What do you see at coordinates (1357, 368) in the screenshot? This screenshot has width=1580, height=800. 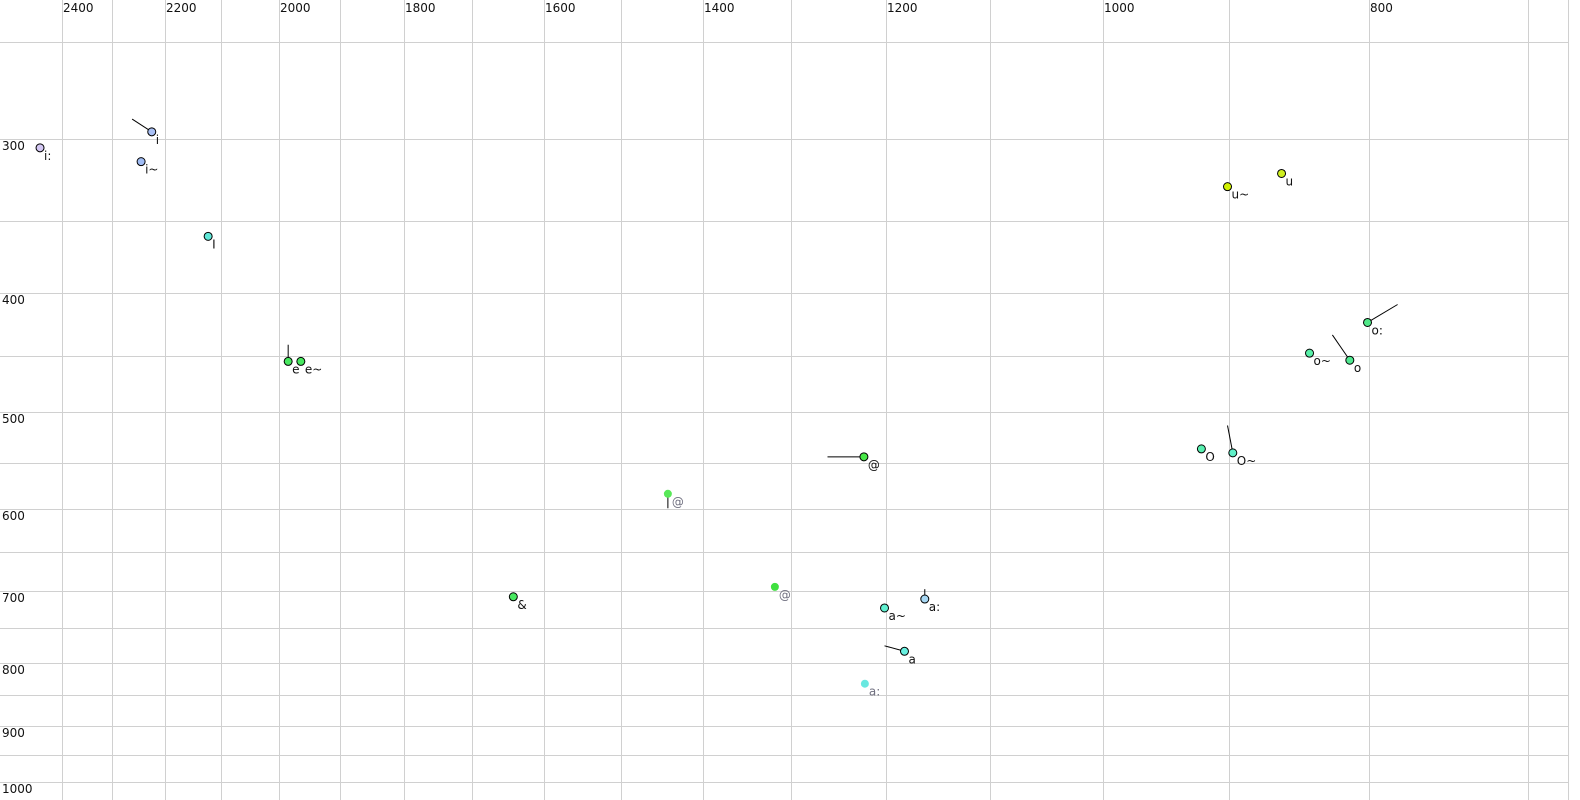 I see `vowel-label: o` at bounding box center [1357, 368].